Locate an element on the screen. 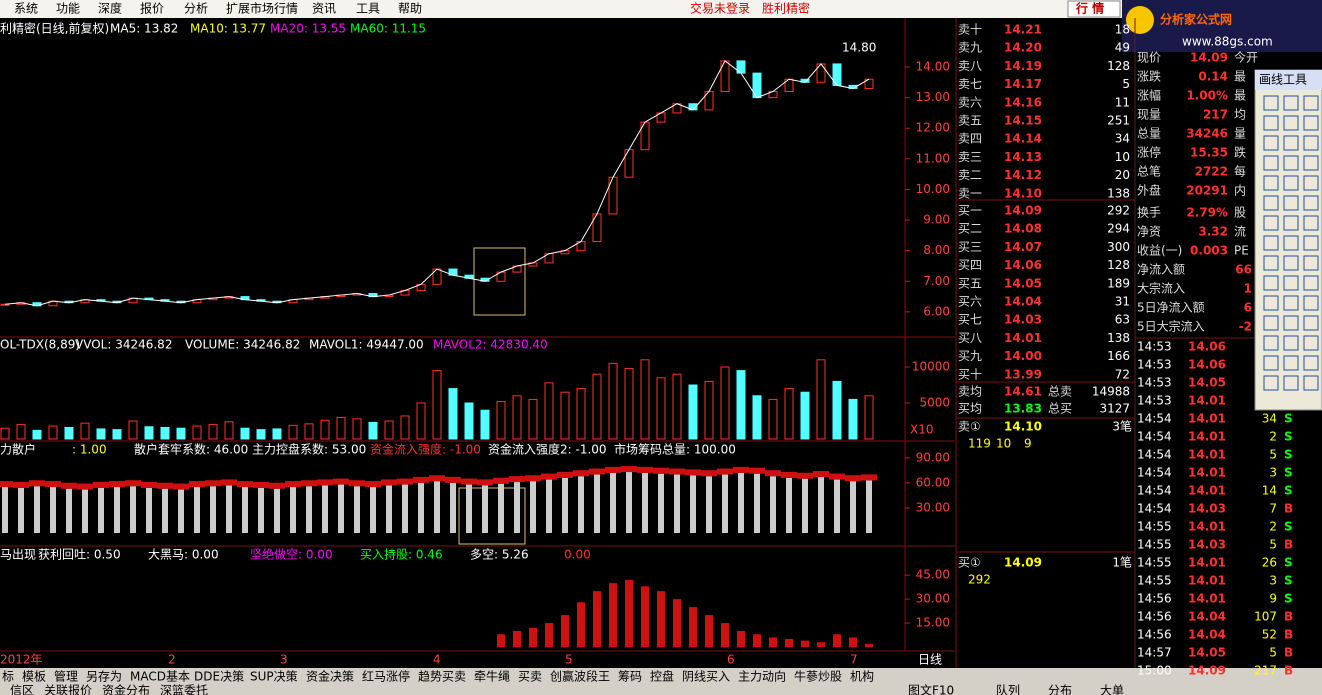  tab: 资金决策 is located at coordinates (330, 676).